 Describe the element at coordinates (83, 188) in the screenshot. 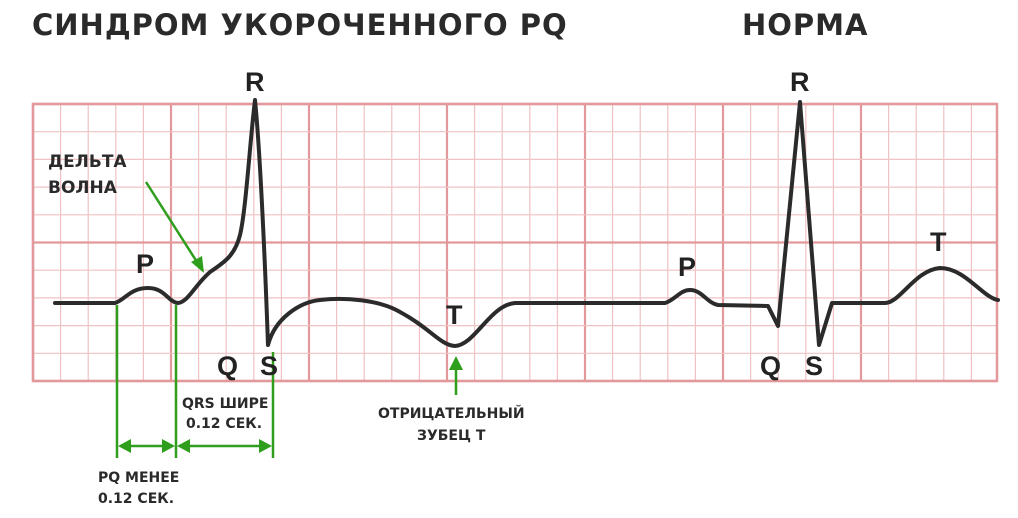

I see `delta-wave-label-line2: ВОЛНА` at that location.